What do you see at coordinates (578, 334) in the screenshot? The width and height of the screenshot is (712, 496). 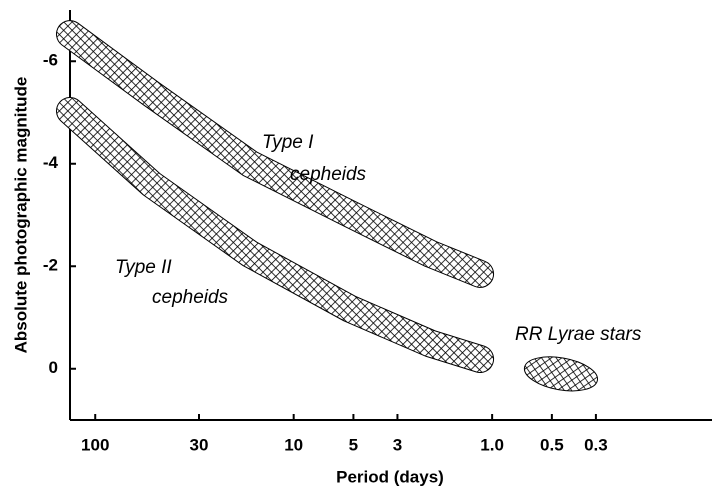 I see `annotation: RR Lyrae stars` at bounding box center [578, 334].